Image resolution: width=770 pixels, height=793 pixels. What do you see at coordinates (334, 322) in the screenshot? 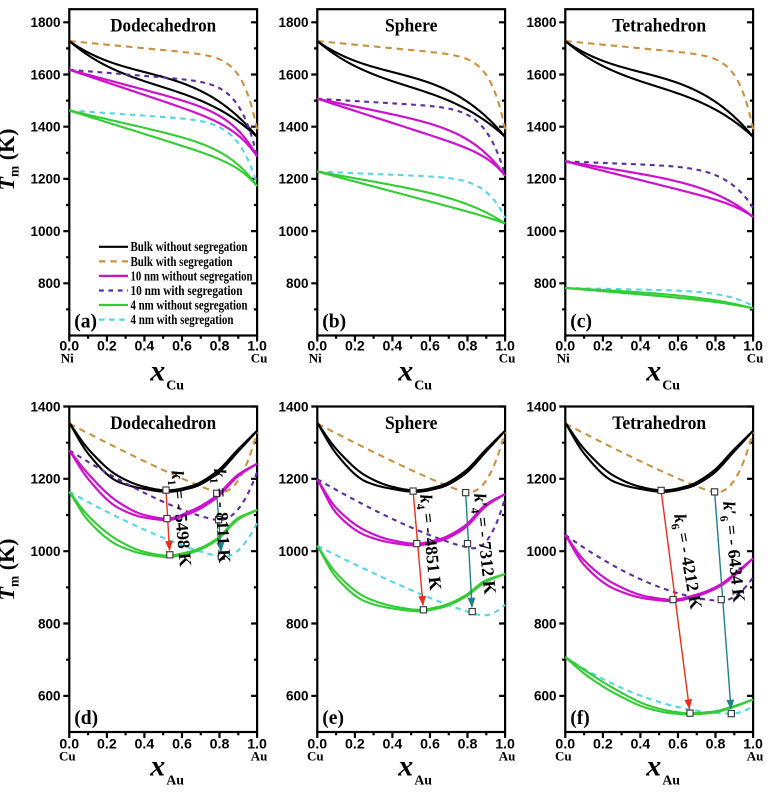
I see `svg-text: (b)` at bounding box center [334, 322].